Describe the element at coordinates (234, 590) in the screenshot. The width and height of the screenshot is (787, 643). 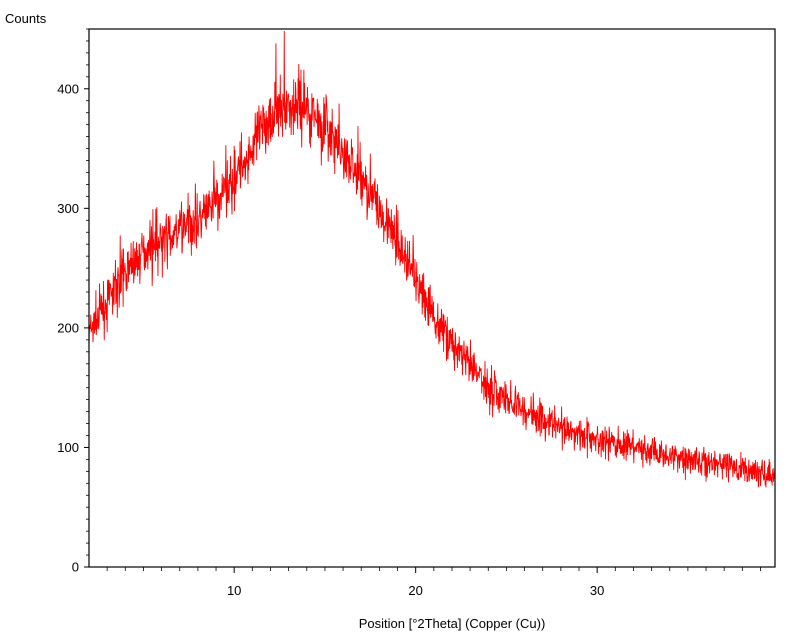
I see `x-tick-label: 10` at that location.